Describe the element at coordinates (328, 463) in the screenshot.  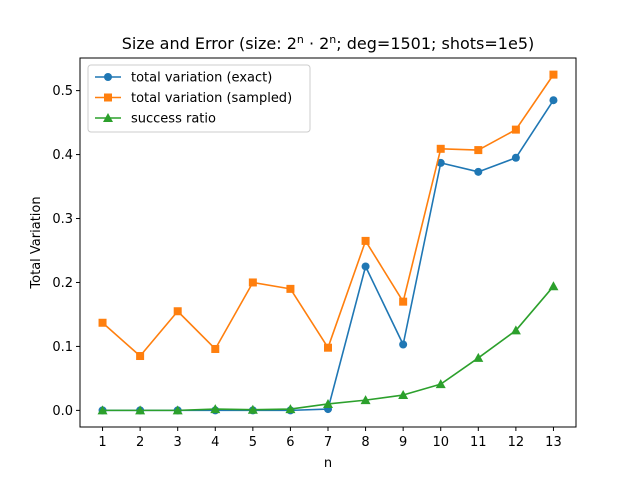
I see `x-axis-label: n` at that location.